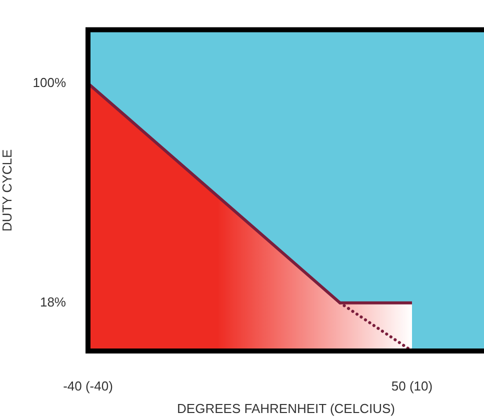 This screenshot has height=417, width=484. Describe the element at coordinates (53, 302) in the screenshot. I see `y-tick-label: 18%` at that location.